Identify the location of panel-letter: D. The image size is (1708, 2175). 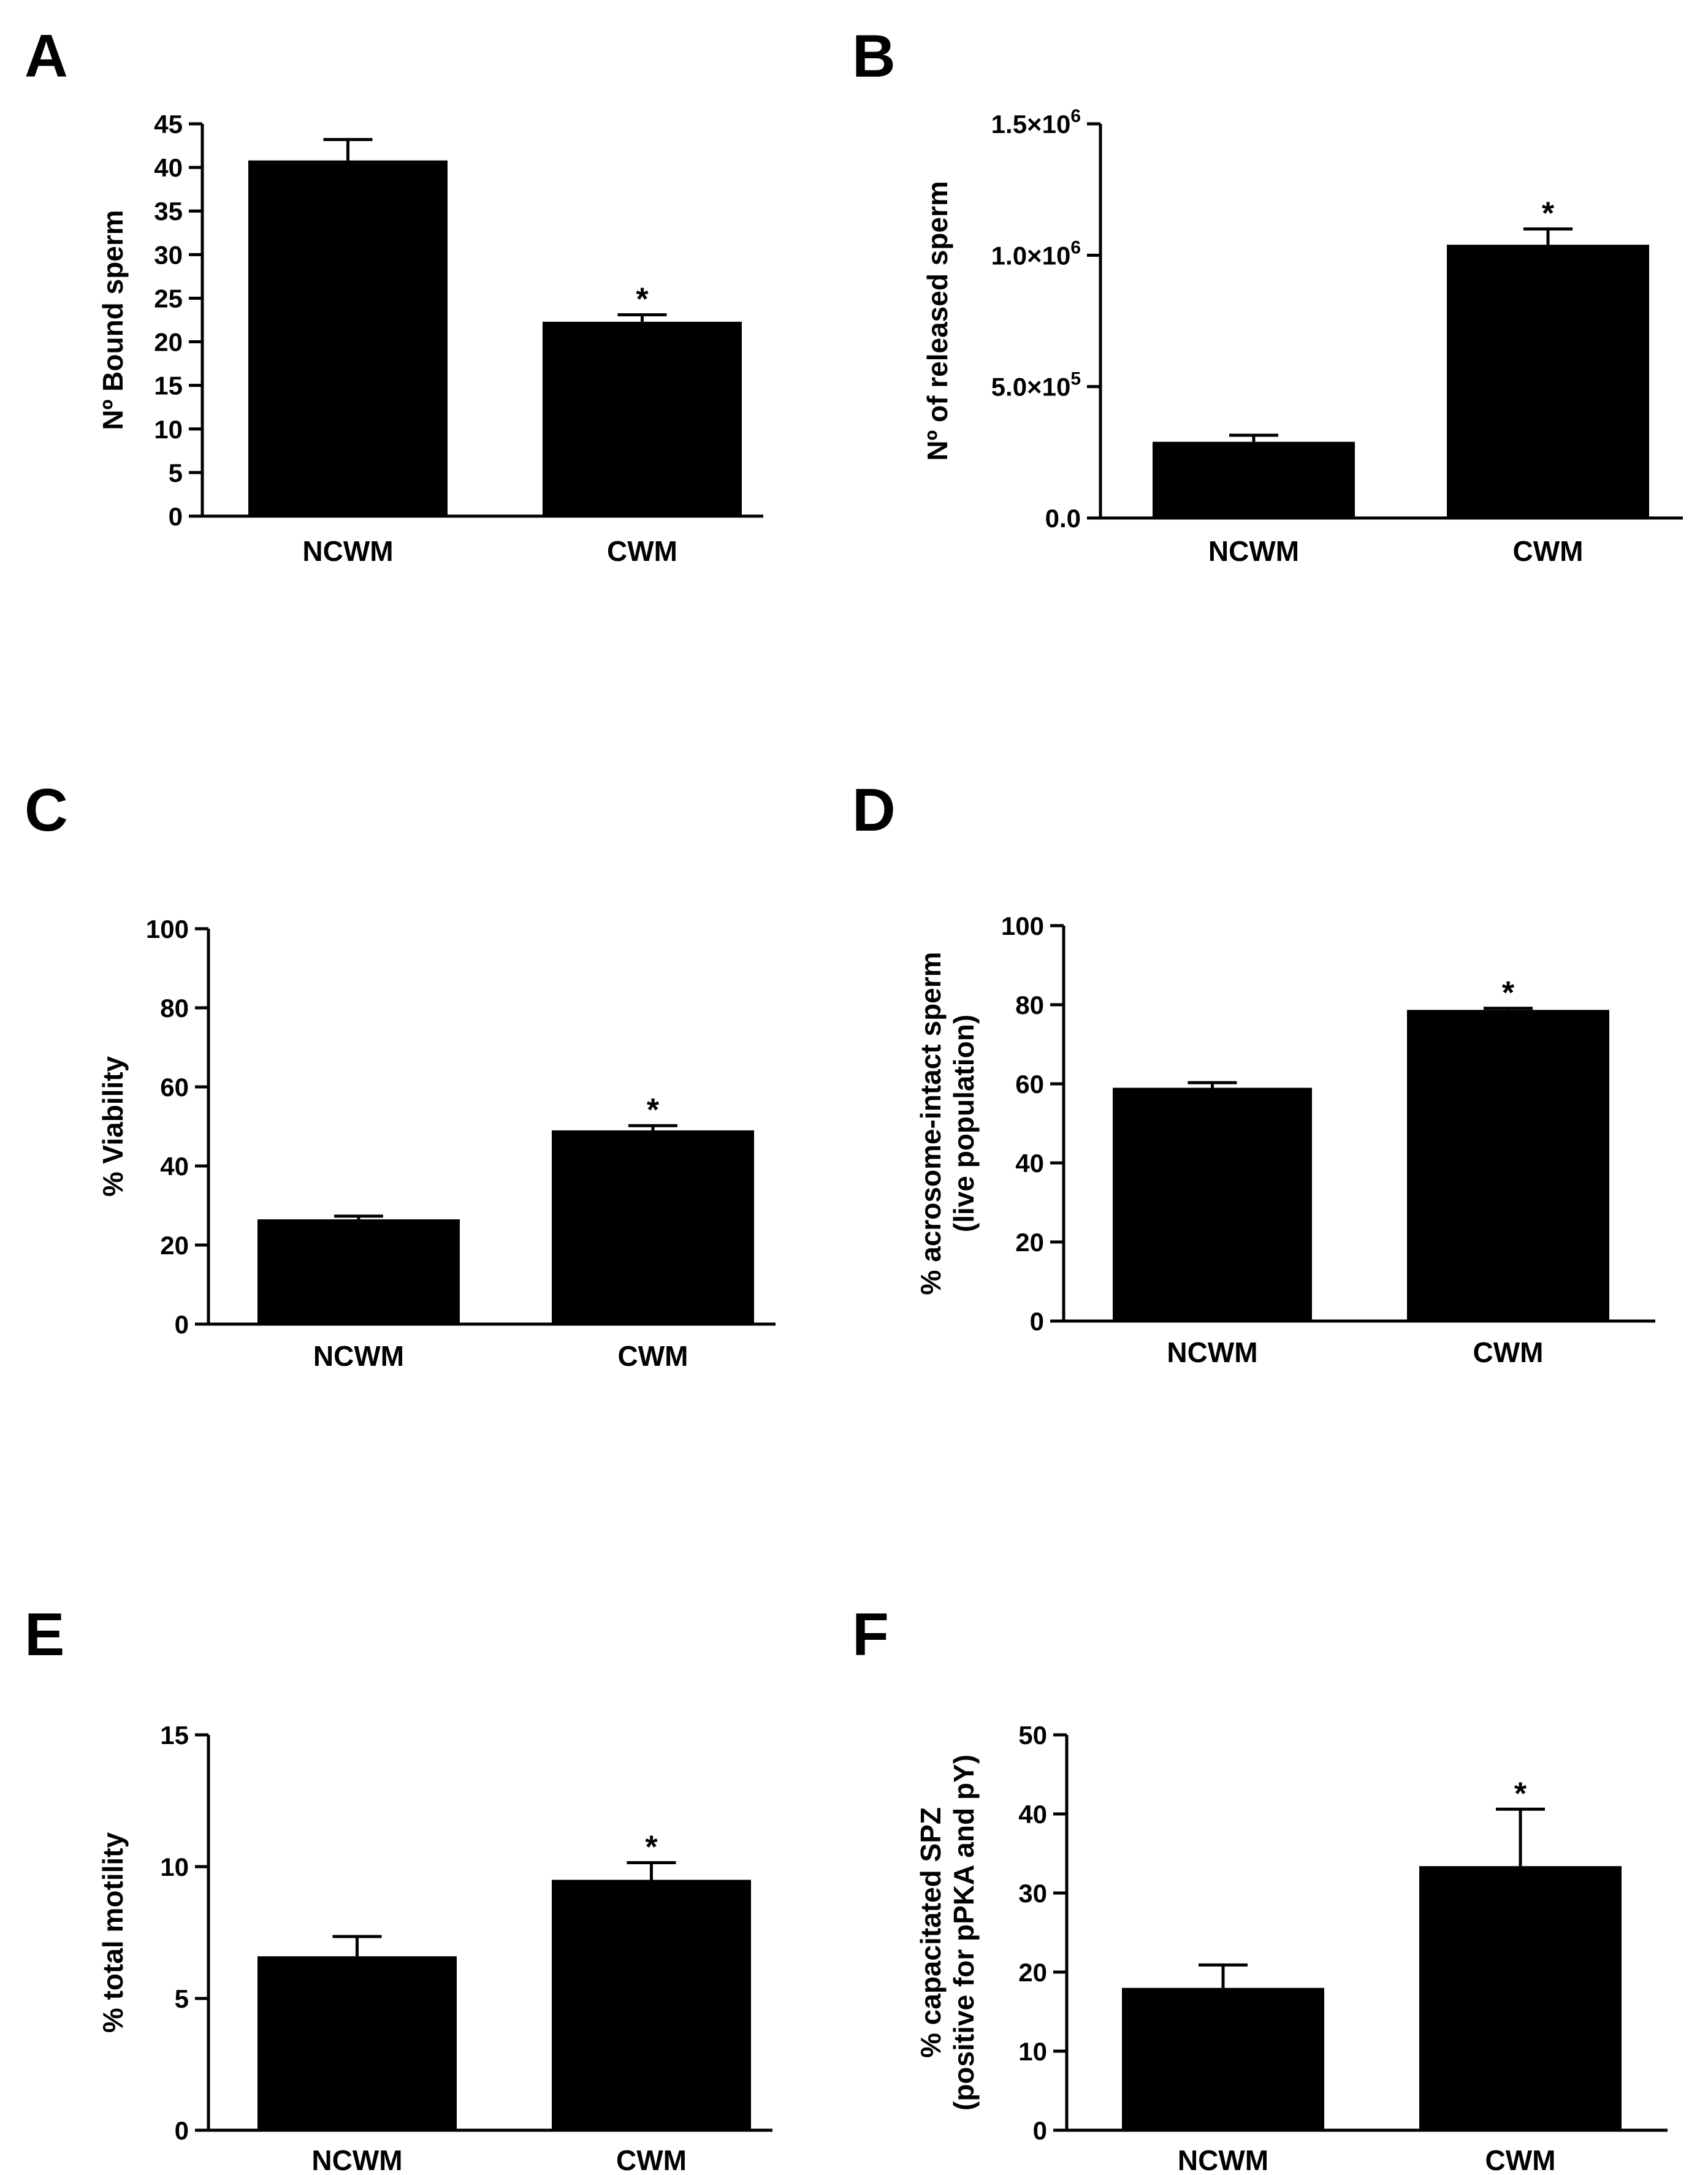
(874, 810).